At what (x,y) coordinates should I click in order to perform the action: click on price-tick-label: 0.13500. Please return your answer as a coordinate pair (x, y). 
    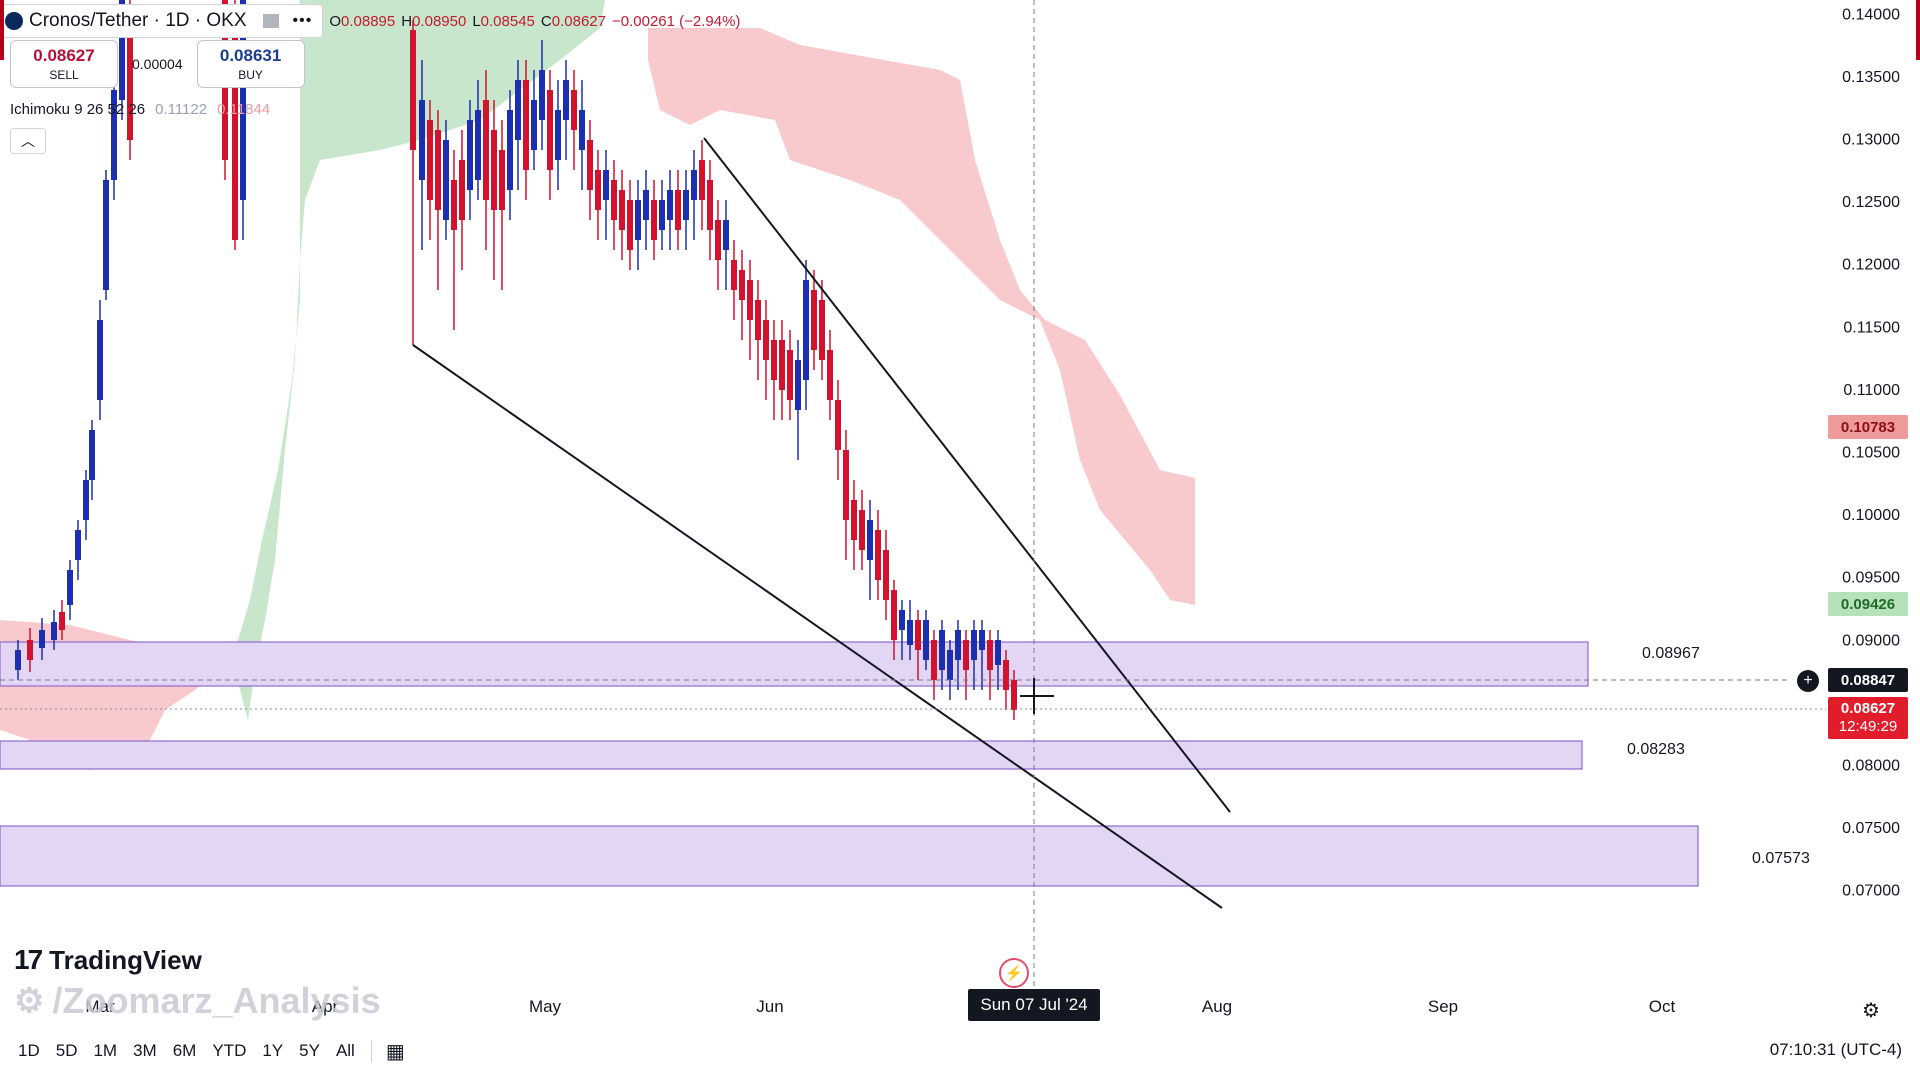
    Looking at the image, I should click on (1871, 77).